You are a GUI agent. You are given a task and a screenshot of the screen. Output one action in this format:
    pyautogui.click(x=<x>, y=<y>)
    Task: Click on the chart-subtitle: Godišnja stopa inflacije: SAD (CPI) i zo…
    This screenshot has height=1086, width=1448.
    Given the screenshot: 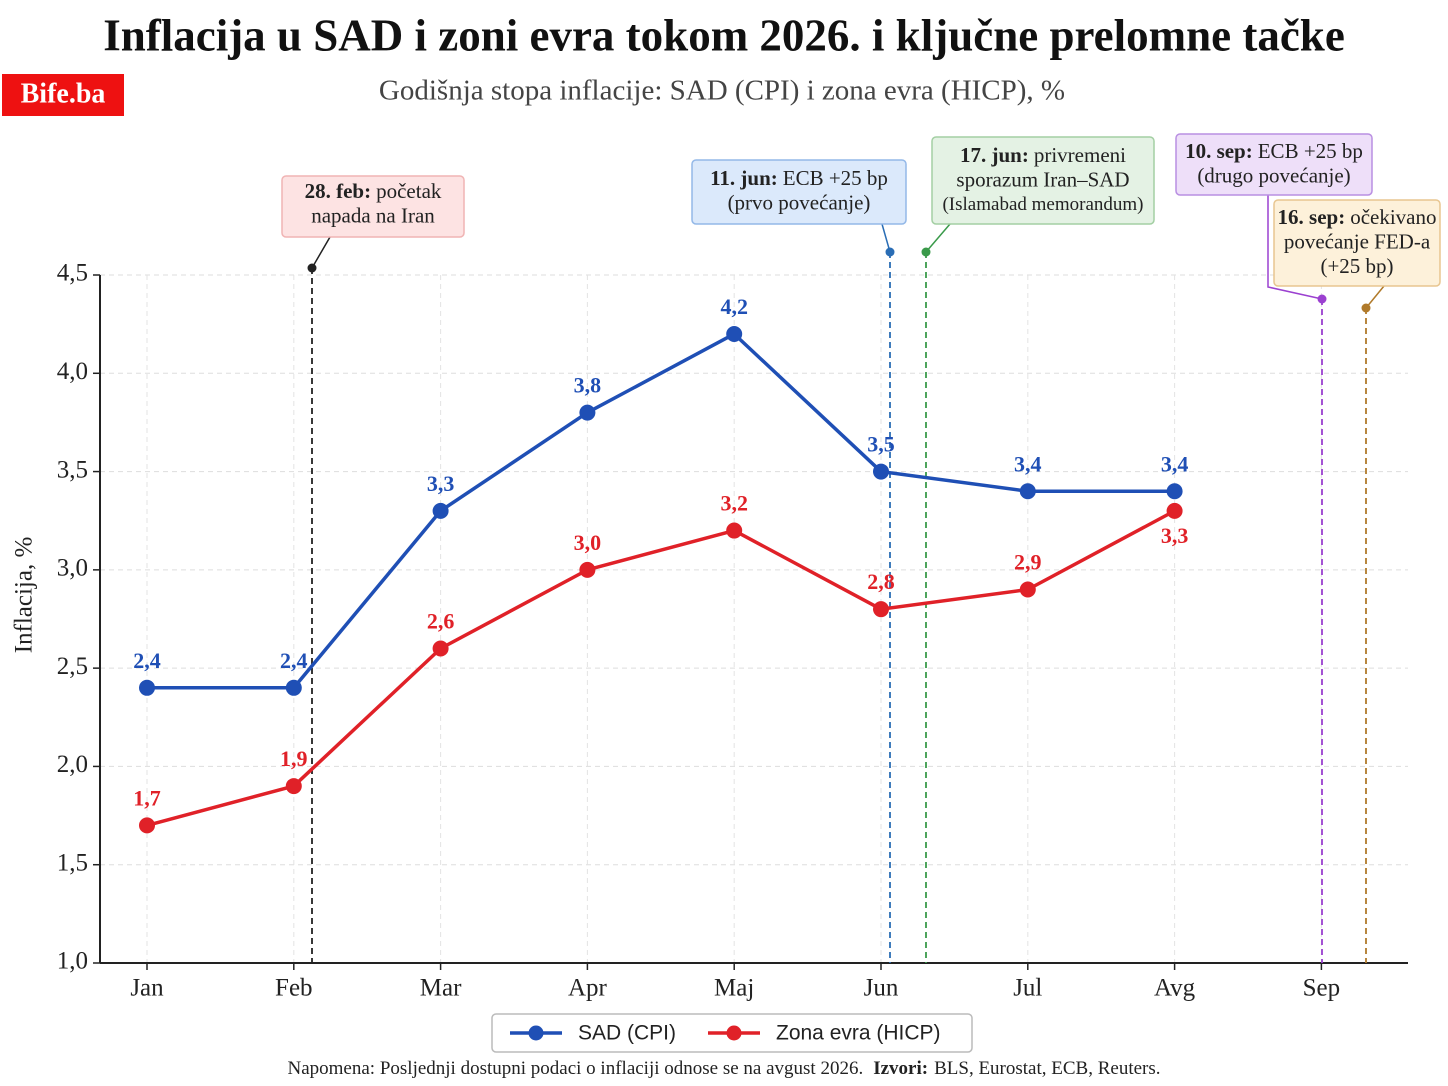 What is the action you would take?
    pyautogui.click(x=722, y=91)
    